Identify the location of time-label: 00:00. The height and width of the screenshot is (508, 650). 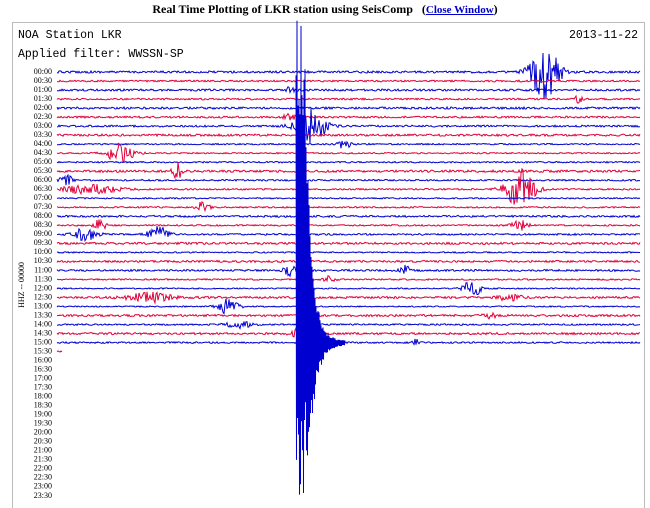
(43, 71).